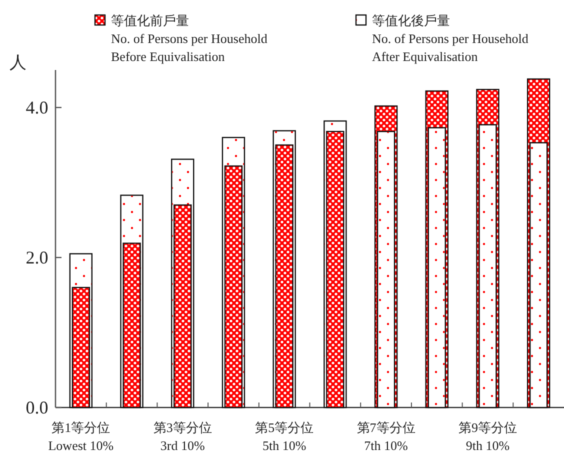 The height and width of the screenshot is (453, 564). I want to click on y-tick-label: 2.0, so click(37, 258).